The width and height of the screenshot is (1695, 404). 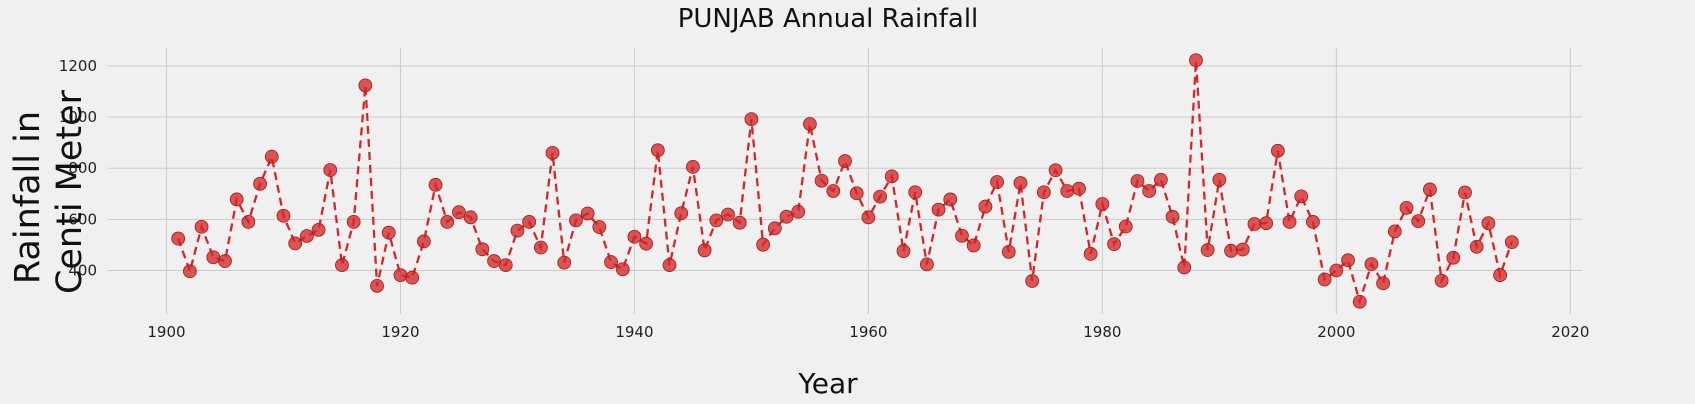 What do you see at coordinates (166, 332) in the screenshot?
I see `x-tick-label: 1900` at bounding box center [166, 332].